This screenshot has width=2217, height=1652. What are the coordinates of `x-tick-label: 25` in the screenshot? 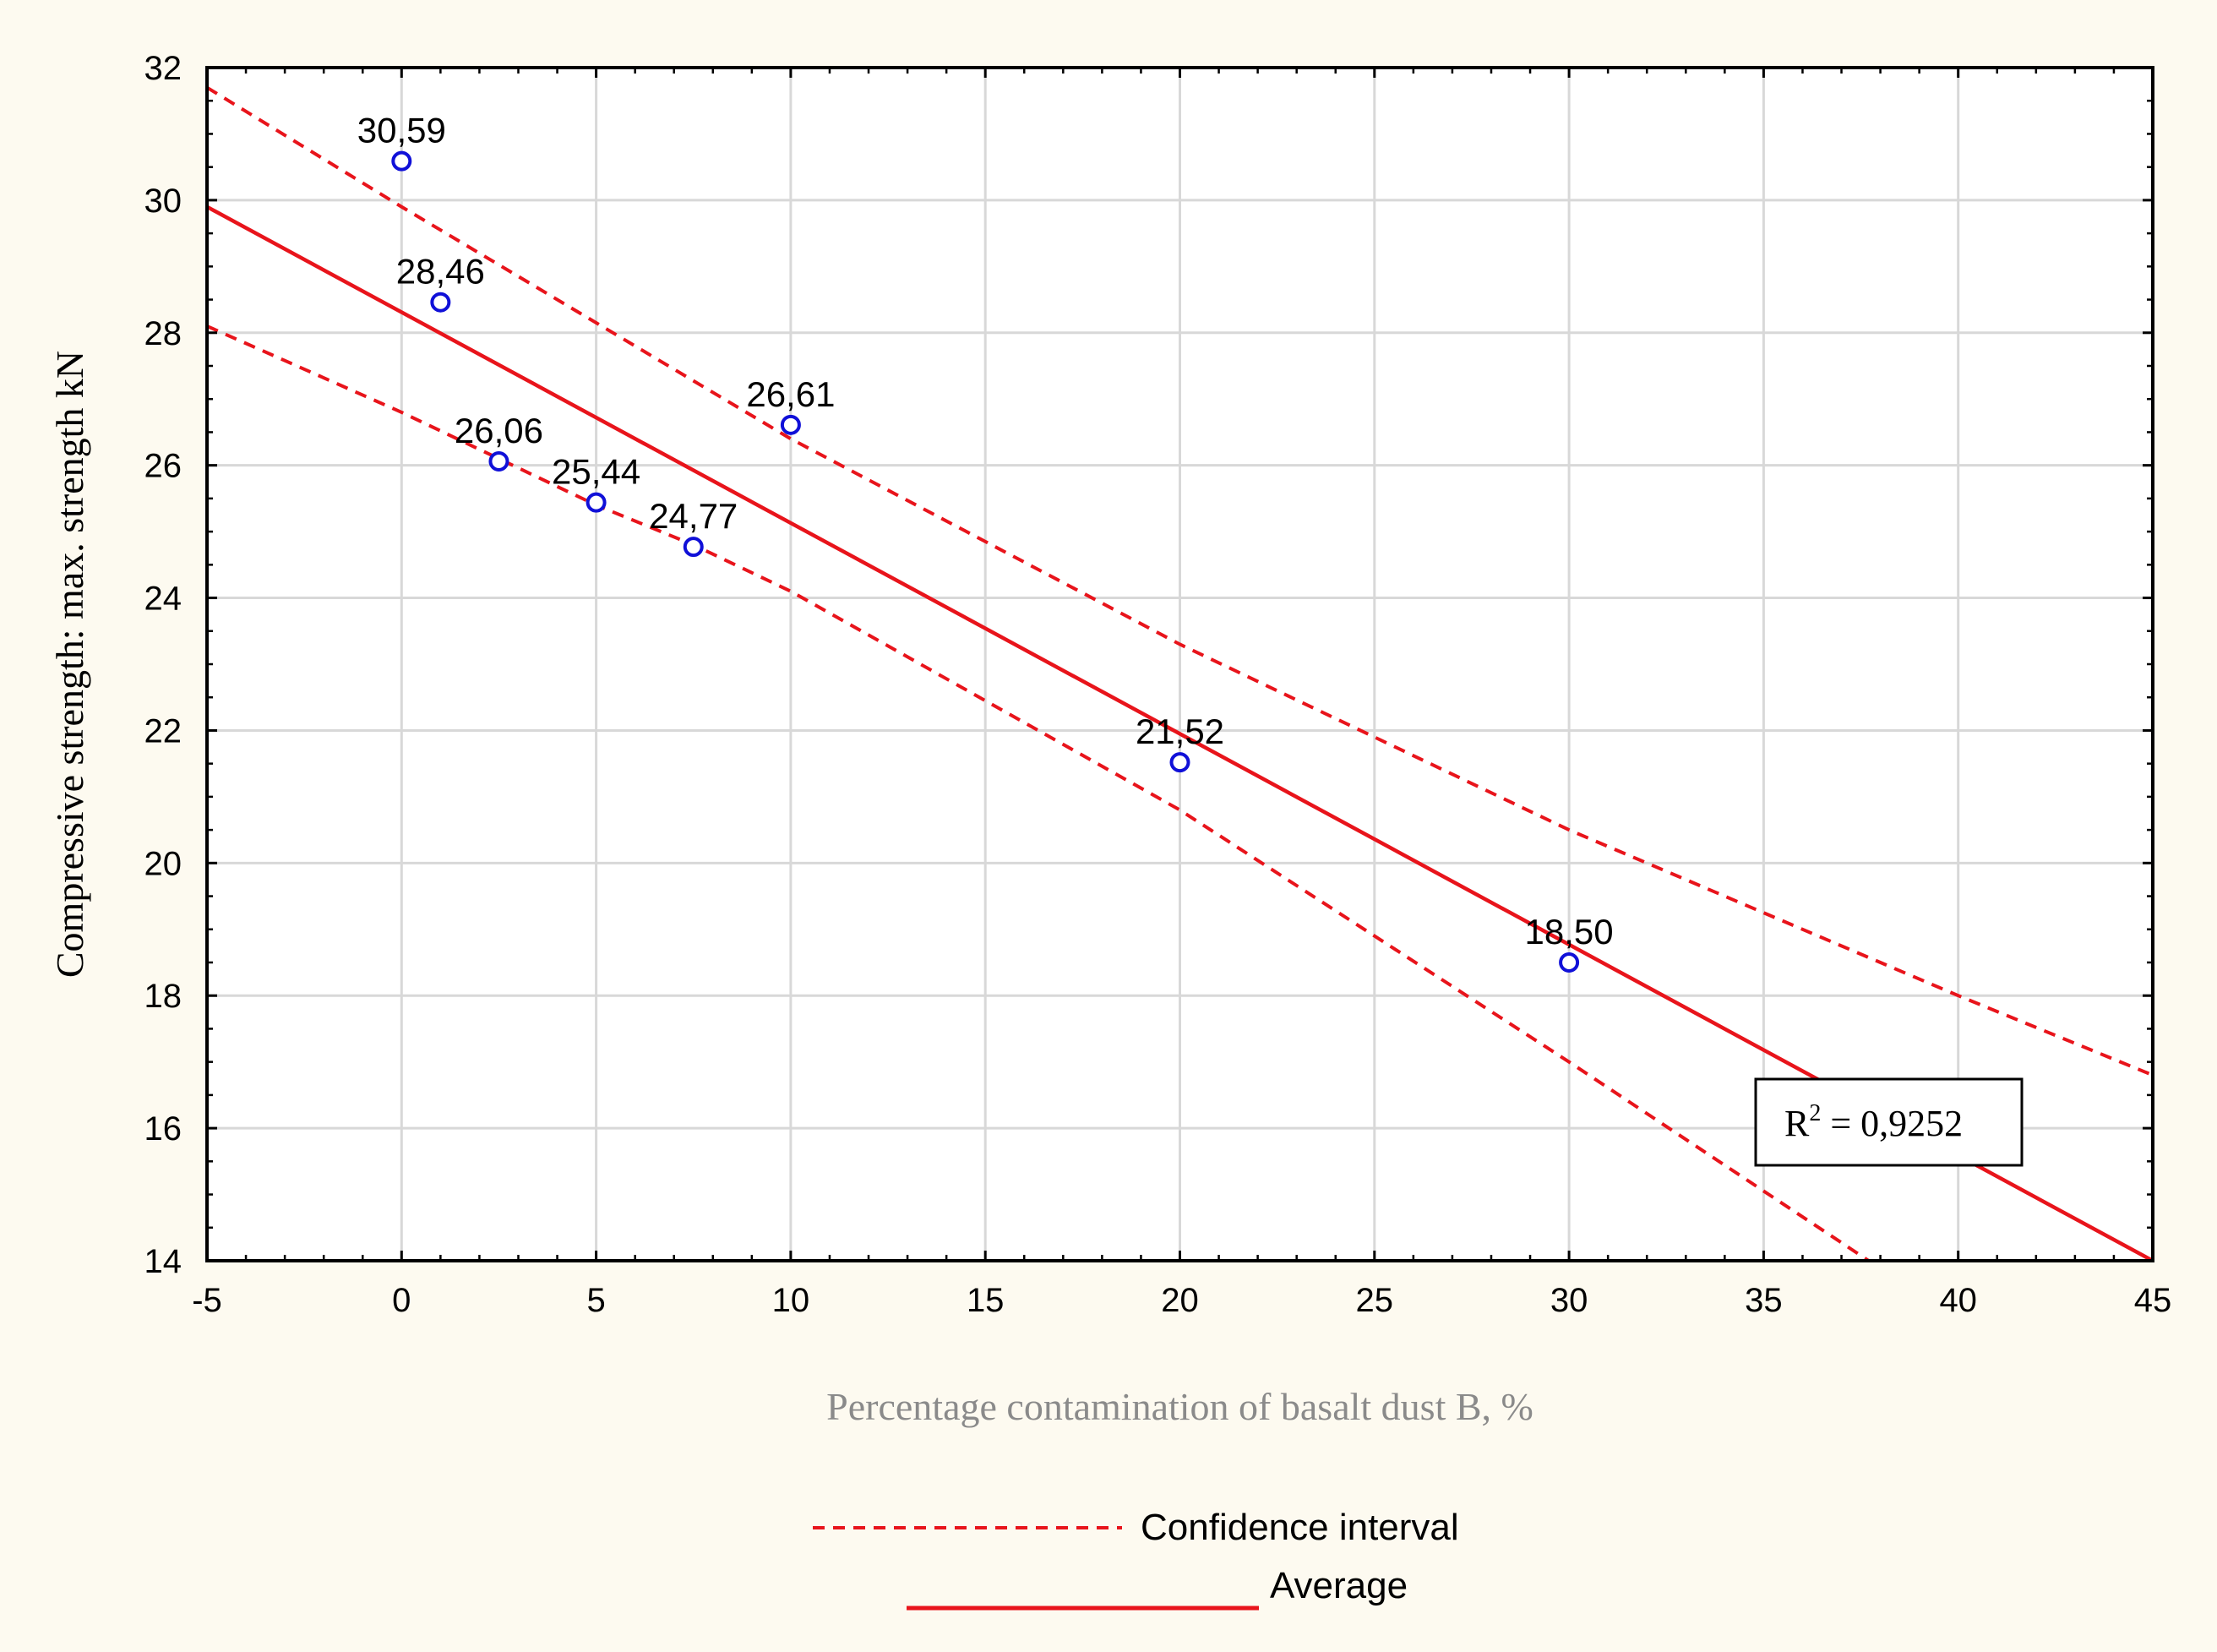 It's located at (1375, 1300).